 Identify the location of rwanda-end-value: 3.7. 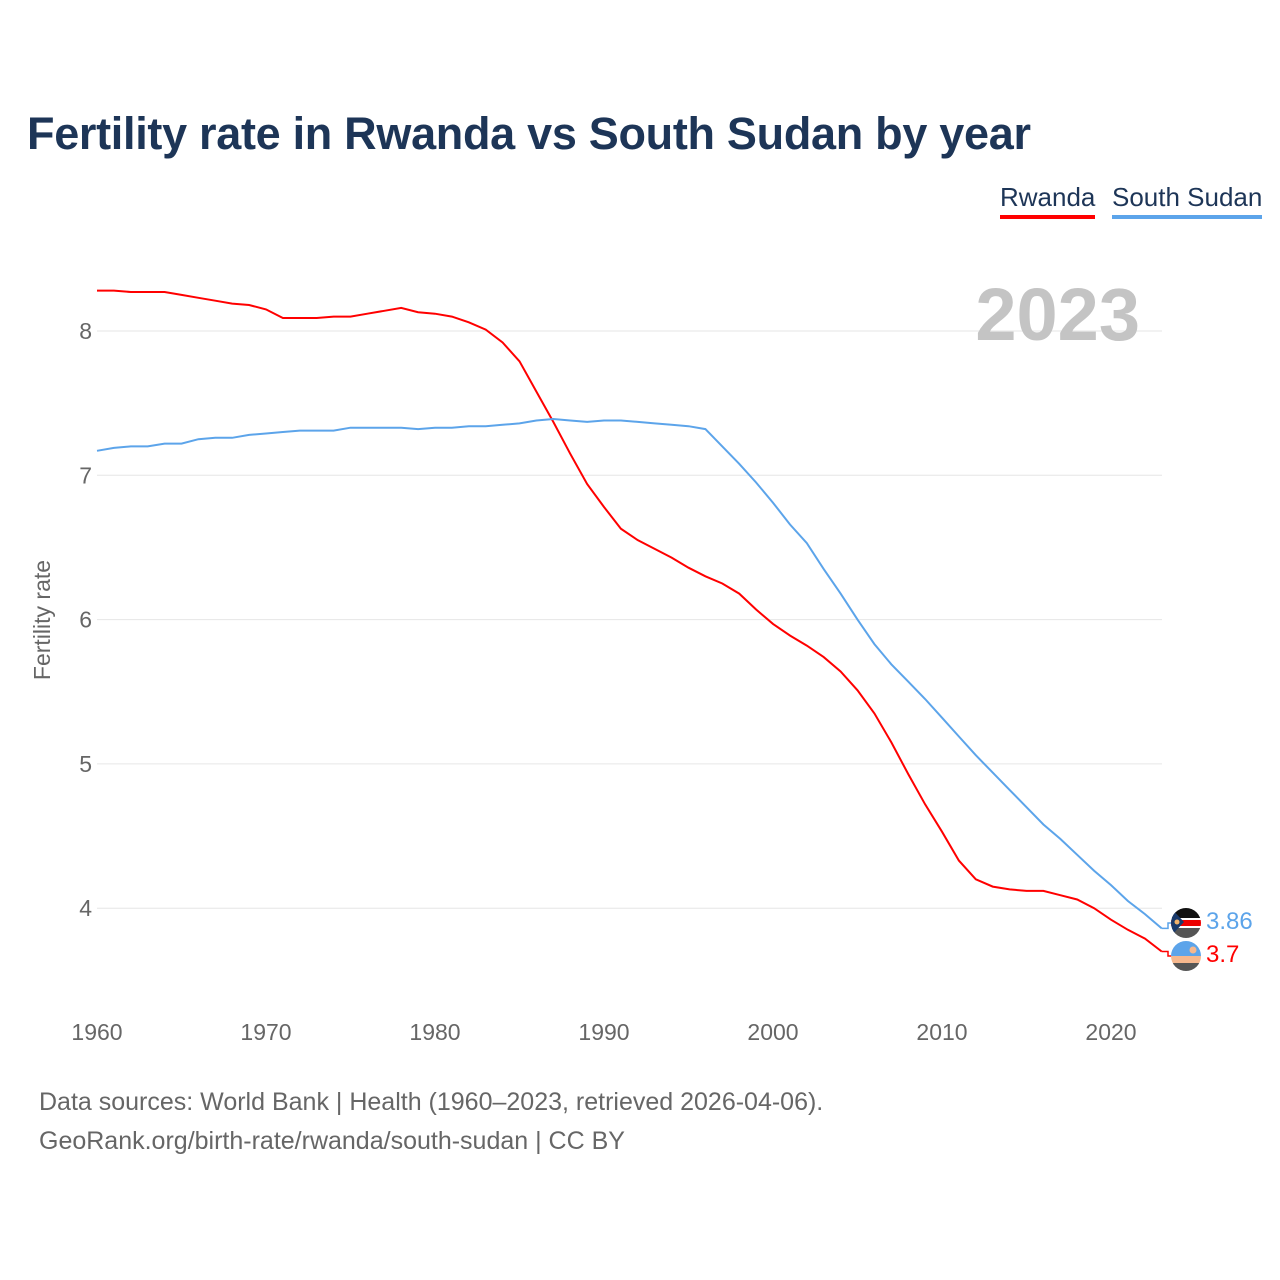
(1222, 954).